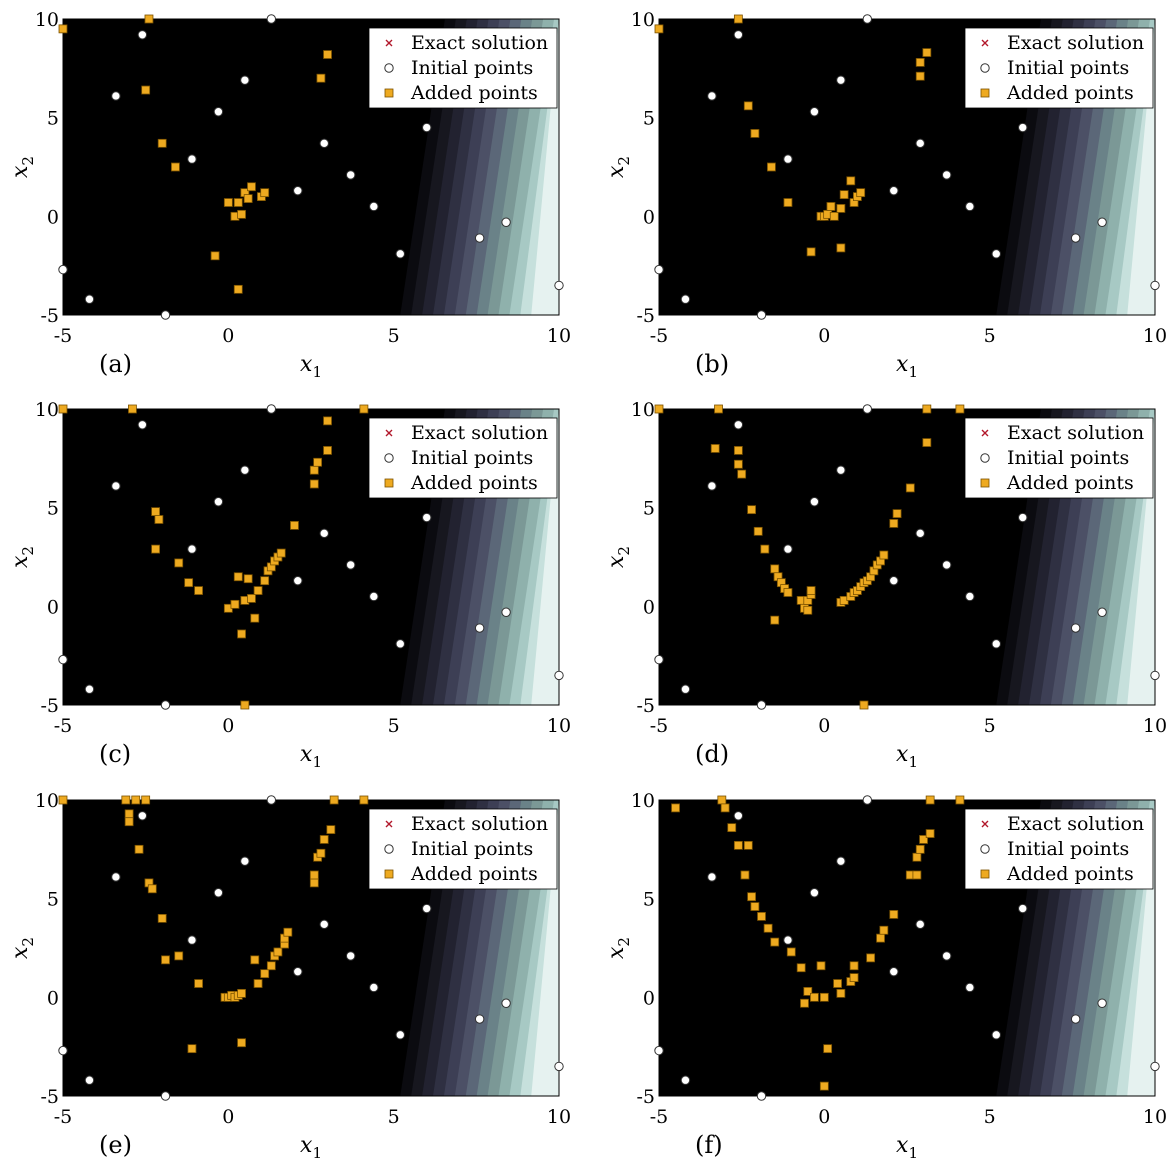  I want to click on legend-label: Initial points, so click(472, 68).